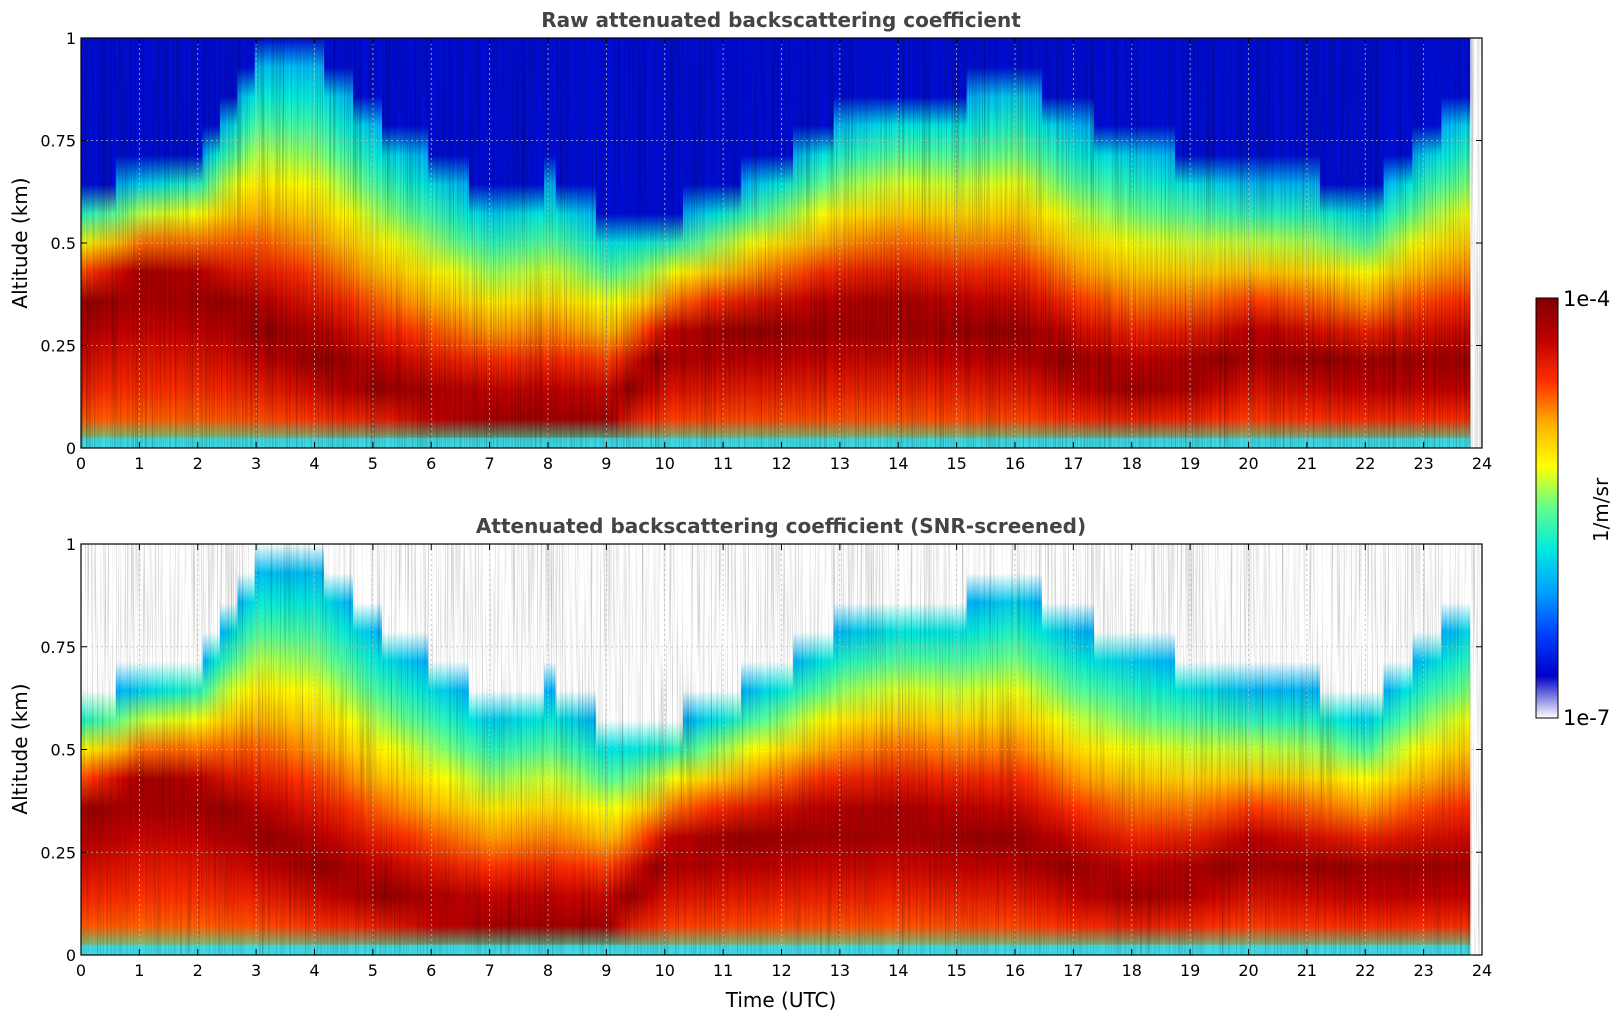 This screenshot has height=1024, width=1621. What do you see at coordinates (1586, 299) in the screenshot?
I see `colorbar-max-label: 1e-4` at bounding box center [1586, 299].